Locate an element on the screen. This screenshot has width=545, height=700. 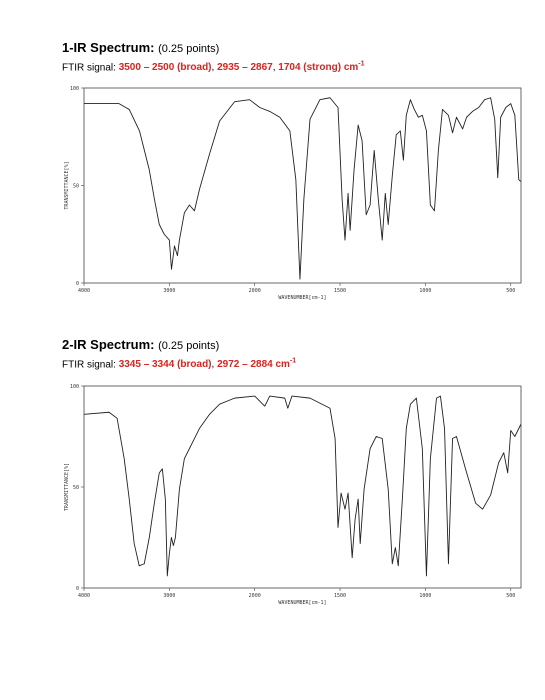
heading-title: 1-IR Spectrum: is located at coordinates (108, 47).